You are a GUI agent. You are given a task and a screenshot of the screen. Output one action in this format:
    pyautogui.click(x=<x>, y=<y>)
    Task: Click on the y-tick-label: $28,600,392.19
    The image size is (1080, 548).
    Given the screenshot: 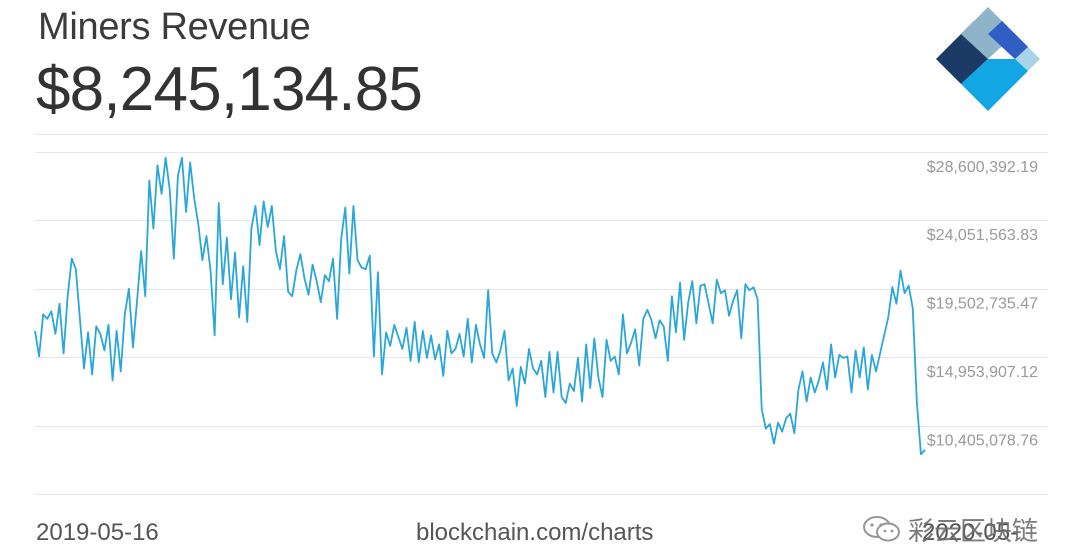 What is the action you would take?
    pyautogui.click(x=982, y=167)
    